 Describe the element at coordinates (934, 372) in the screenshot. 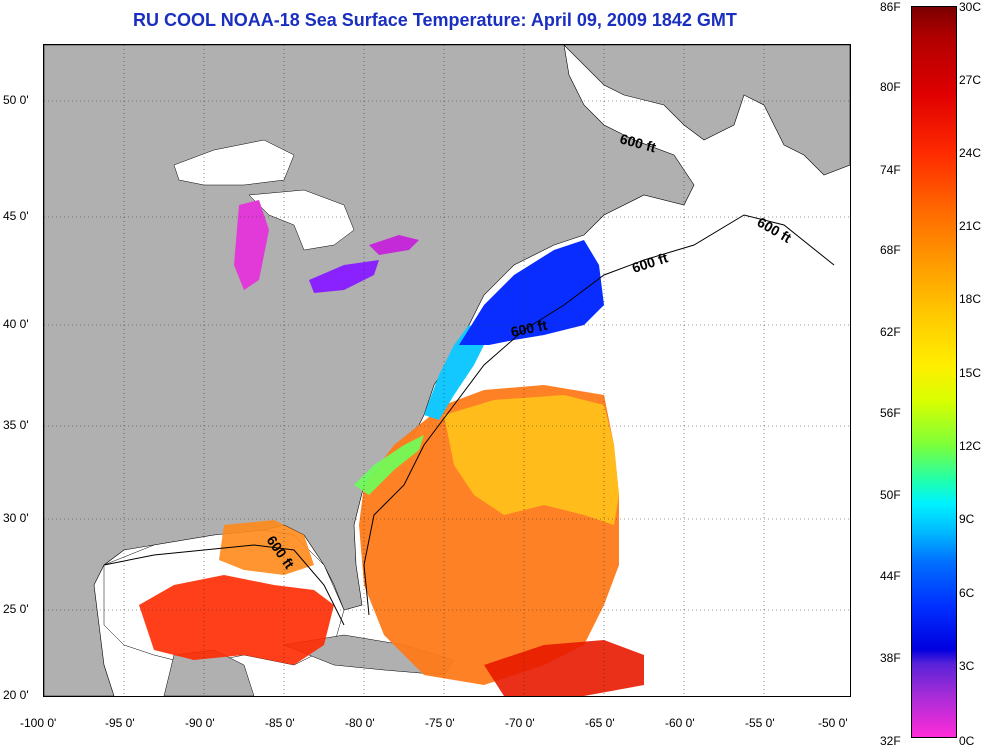

I see `temperature-colorbar` at that location.